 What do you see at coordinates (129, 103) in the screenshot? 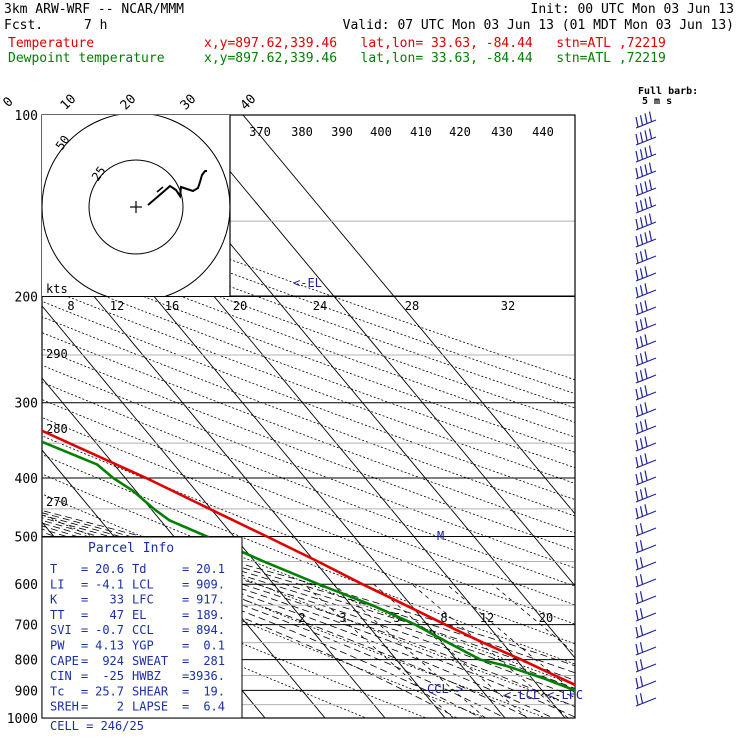
I see `isotherm-label: 20` at bounding box center [129, 103].